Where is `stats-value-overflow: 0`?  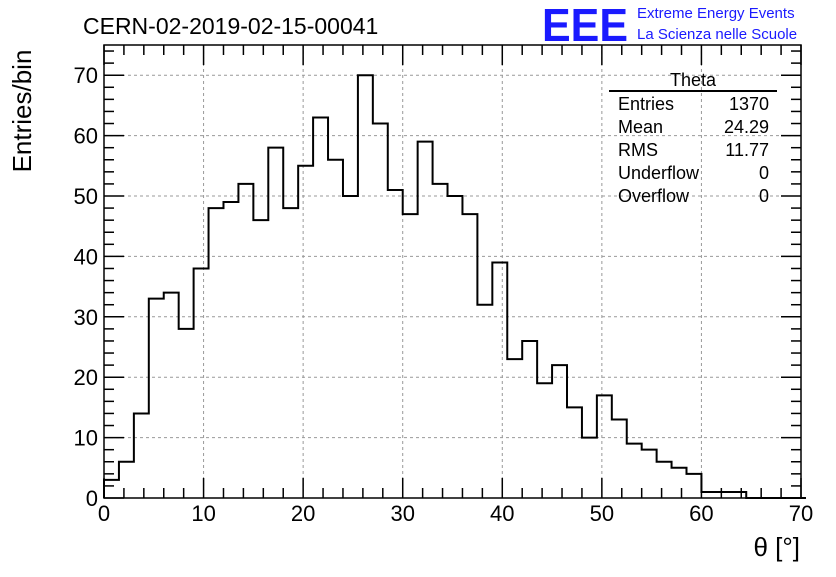
stats-value-overflow: 0 is located at coordinates (764, 196).